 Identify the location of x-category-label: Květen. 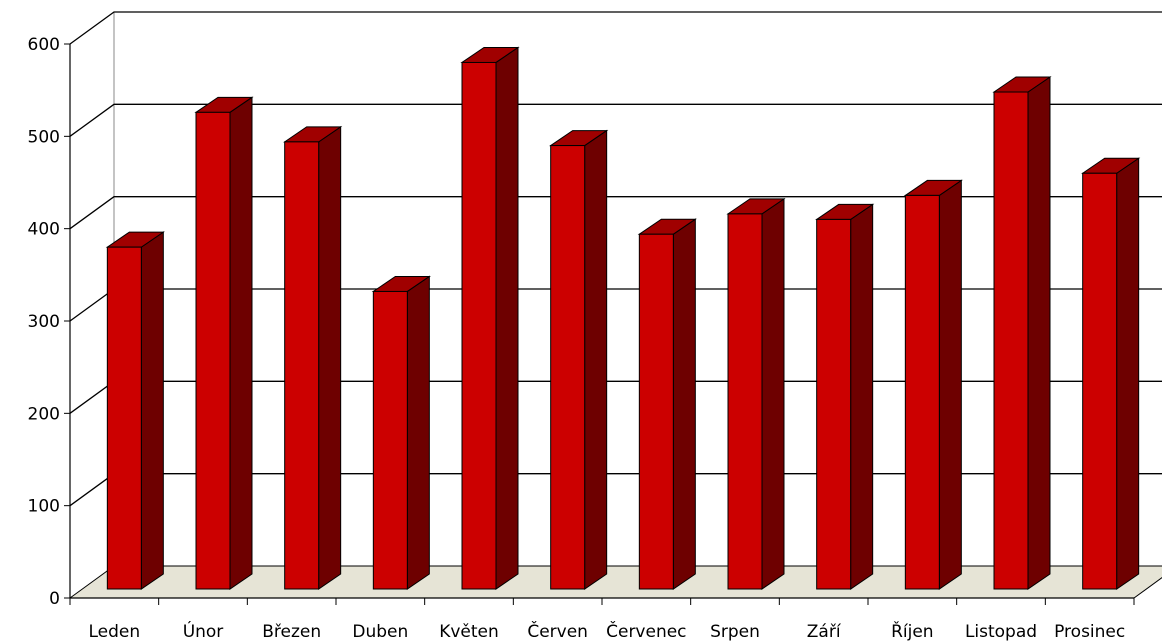
(469, 632).